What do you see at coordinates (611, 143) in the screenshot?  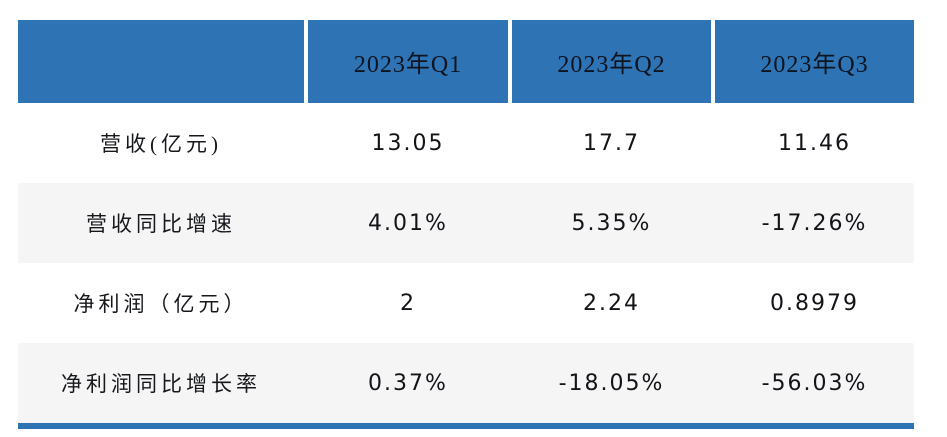 I see `row-value-q2: 17.7` at bounding box center [611, 143].